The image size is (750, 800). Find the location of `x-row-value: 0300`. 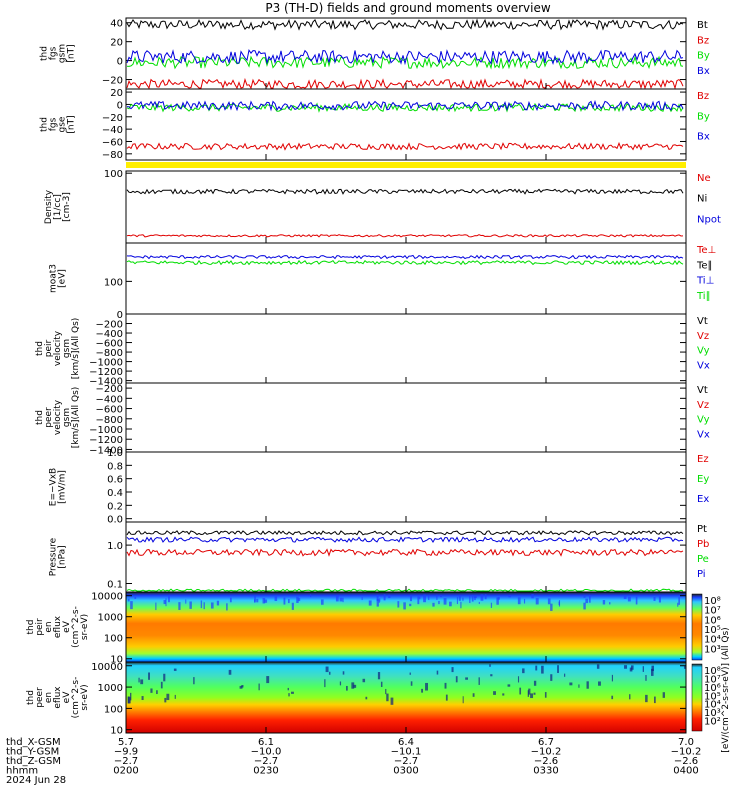

x-row-value: 0300 is located at coordinates (405, 771).